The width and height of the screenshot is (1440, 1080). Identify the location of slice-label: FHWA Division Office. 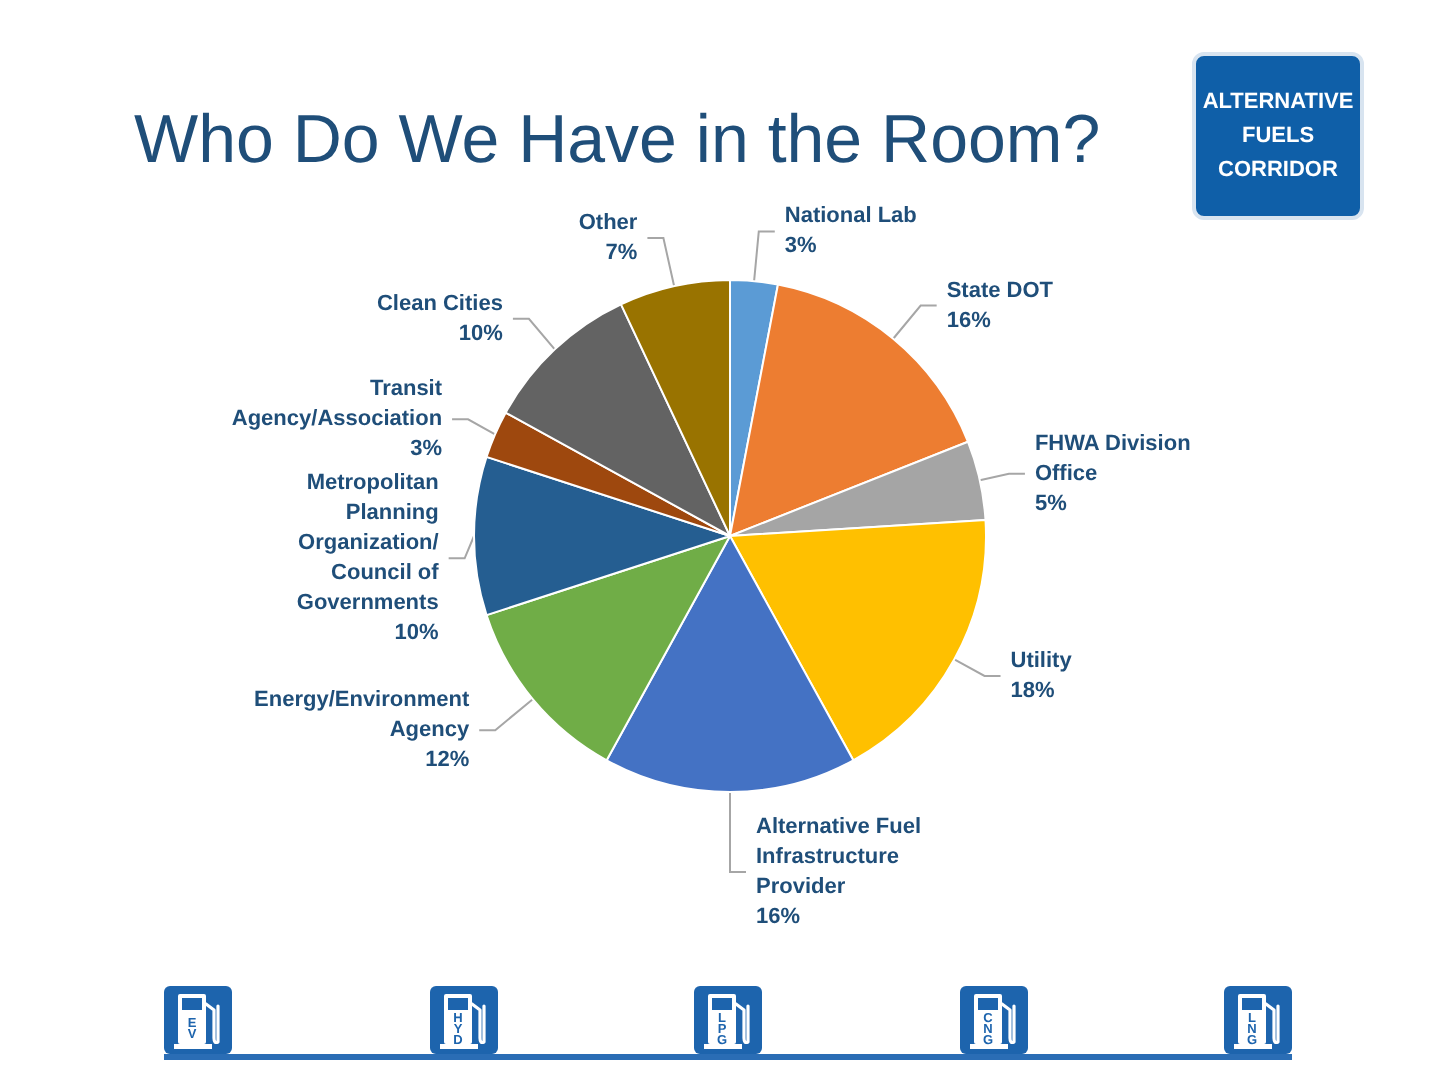
(1113, 458).